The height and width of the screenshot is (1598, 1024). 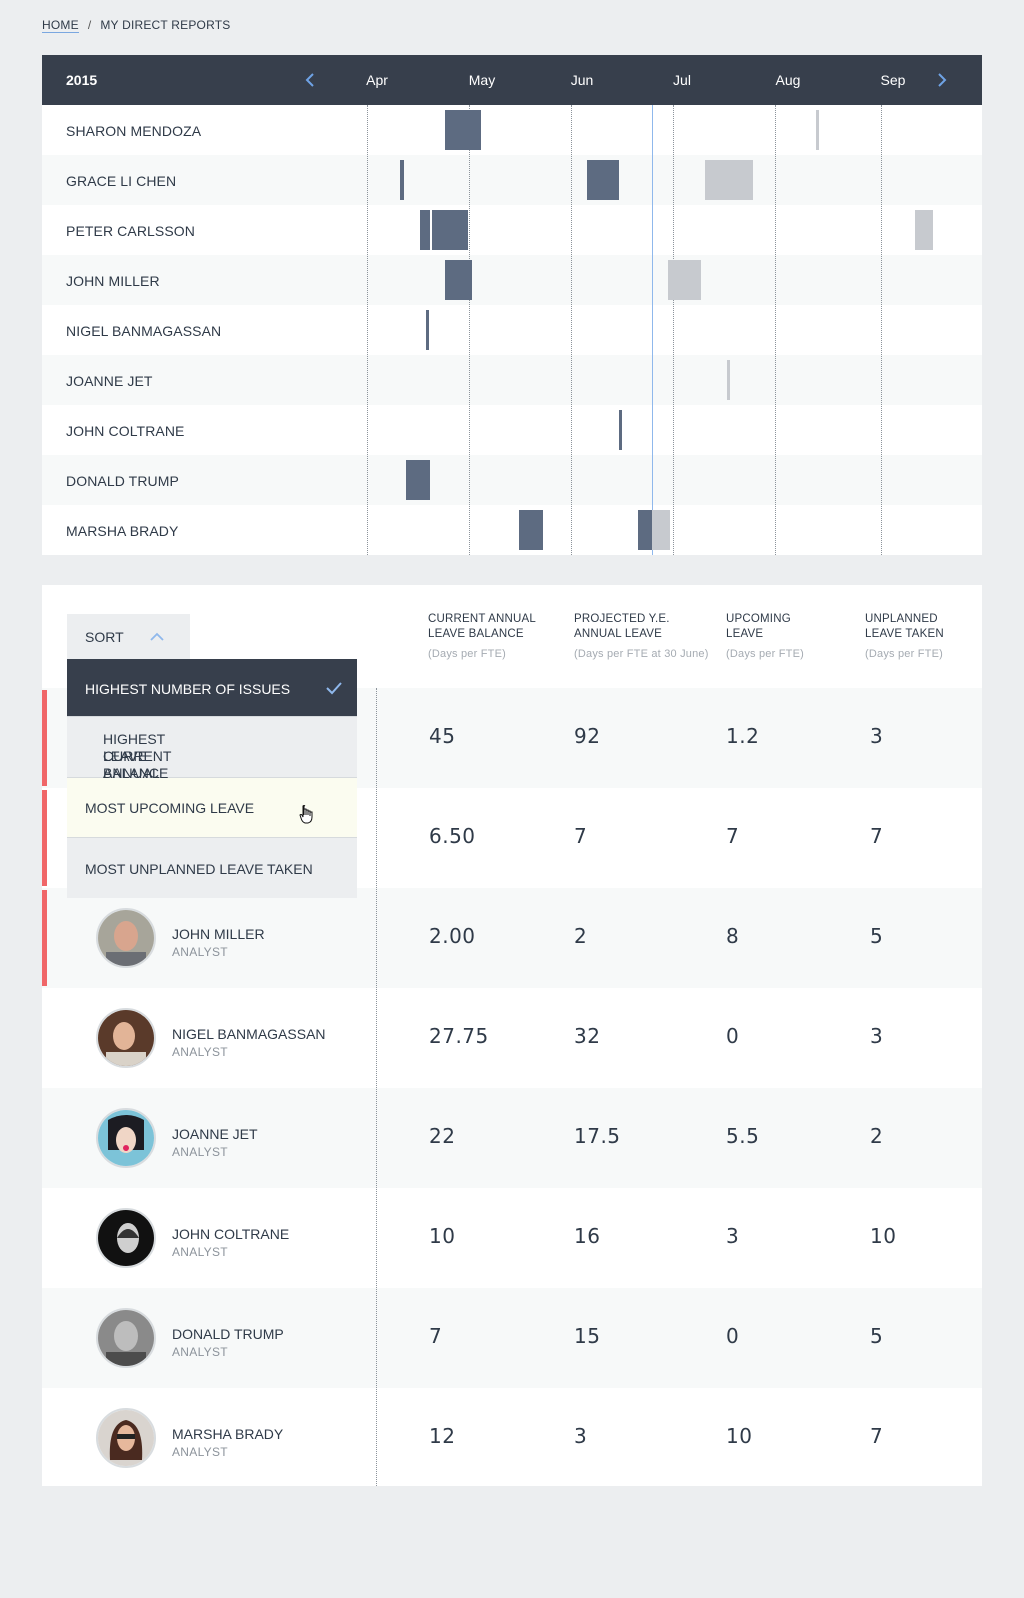 I want to click on cell-projected: 7, so click(x=581, y=836).